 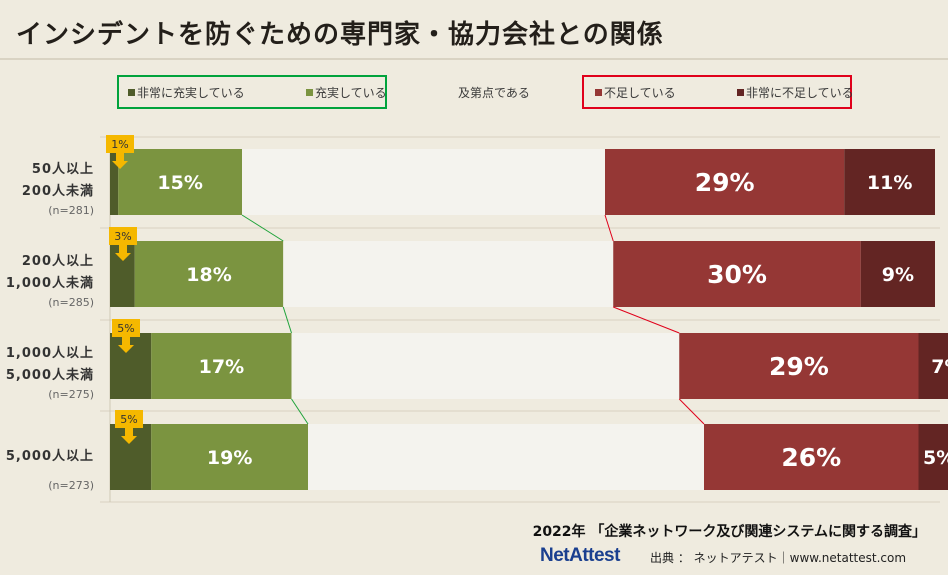 What do you see at coordinates (935, 458) in the screenshot?
I see `bar-label-very-insufficient: 5%` at bounding box center [935, 458].